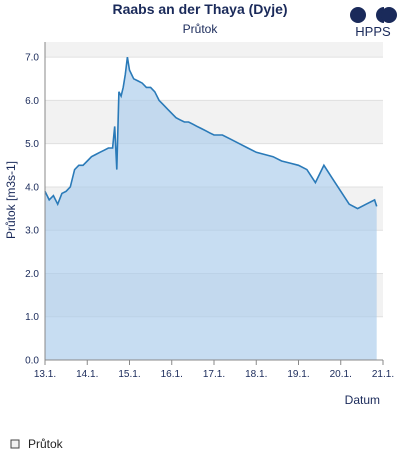 This screenshot has width=400, height=465. I want to click on y-tick-label: 2.0, so click(32, 274).